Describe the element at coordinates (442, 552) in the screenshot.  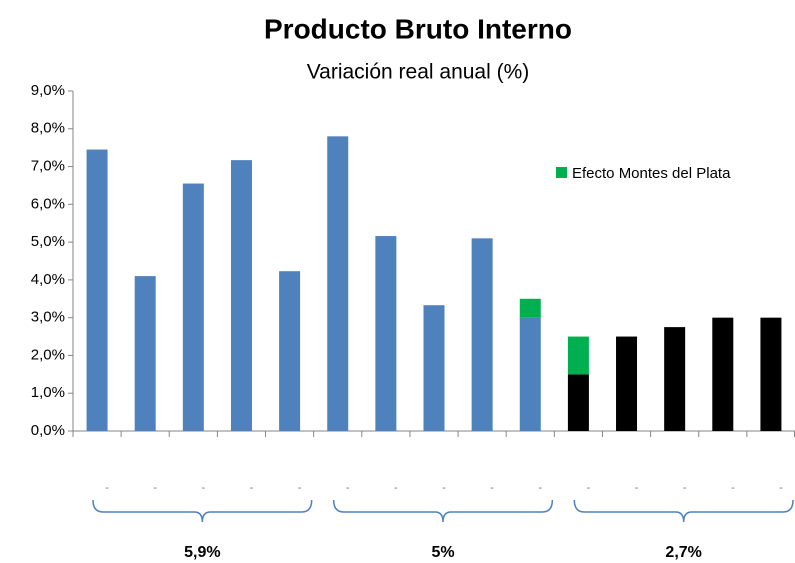
I see `group-label: 5%` at that location.